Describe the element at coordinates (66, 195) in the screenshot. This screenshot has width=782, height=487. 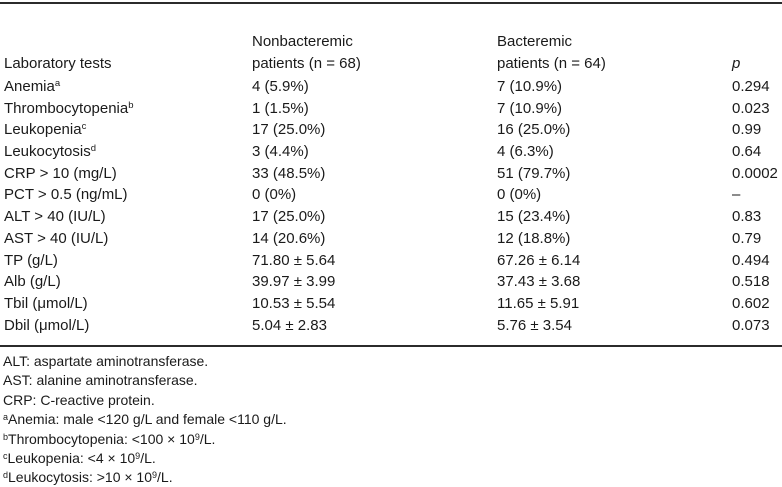
I see `test-name: PCT > 0.5 (ng/mL)` at that location.